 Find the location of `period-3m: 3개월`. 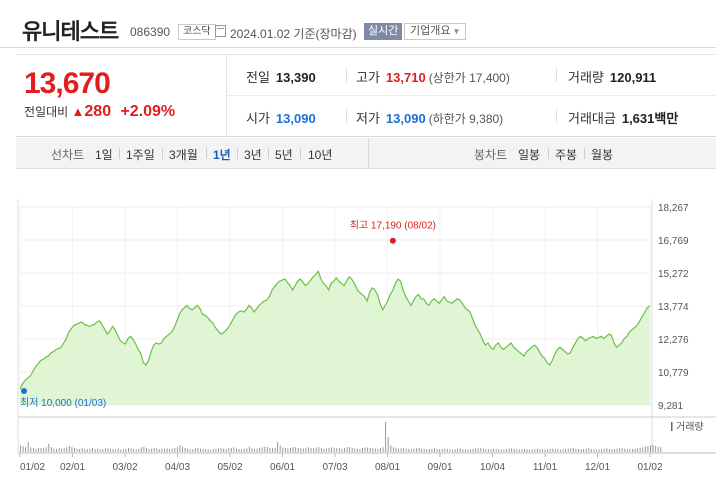

period-3m: 3개월 is located at coordinates (183, 155).